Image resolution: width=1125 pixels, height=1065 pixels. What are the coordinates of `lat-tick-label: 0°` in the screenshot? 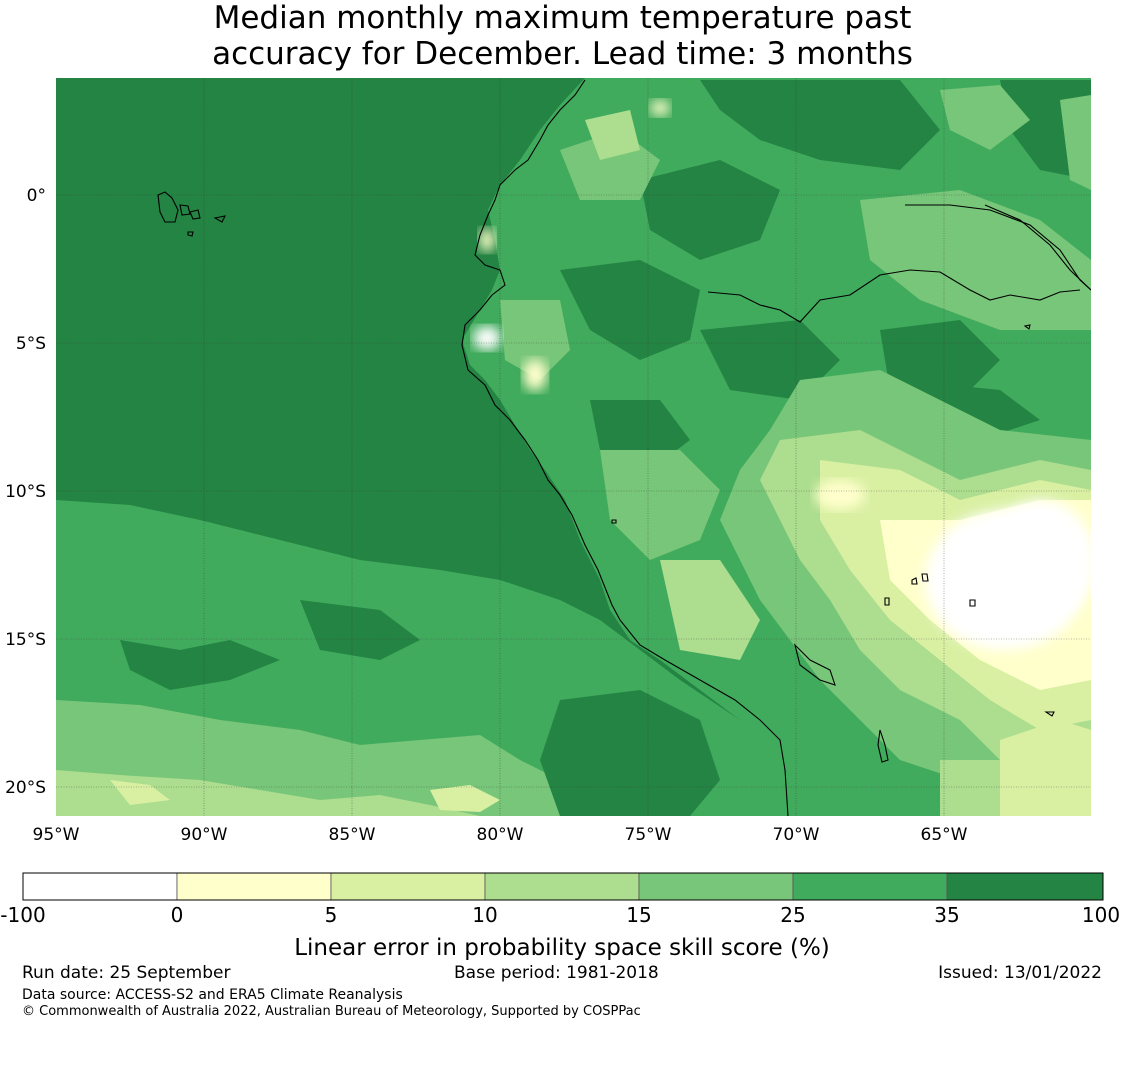 It's located at (36, 196).